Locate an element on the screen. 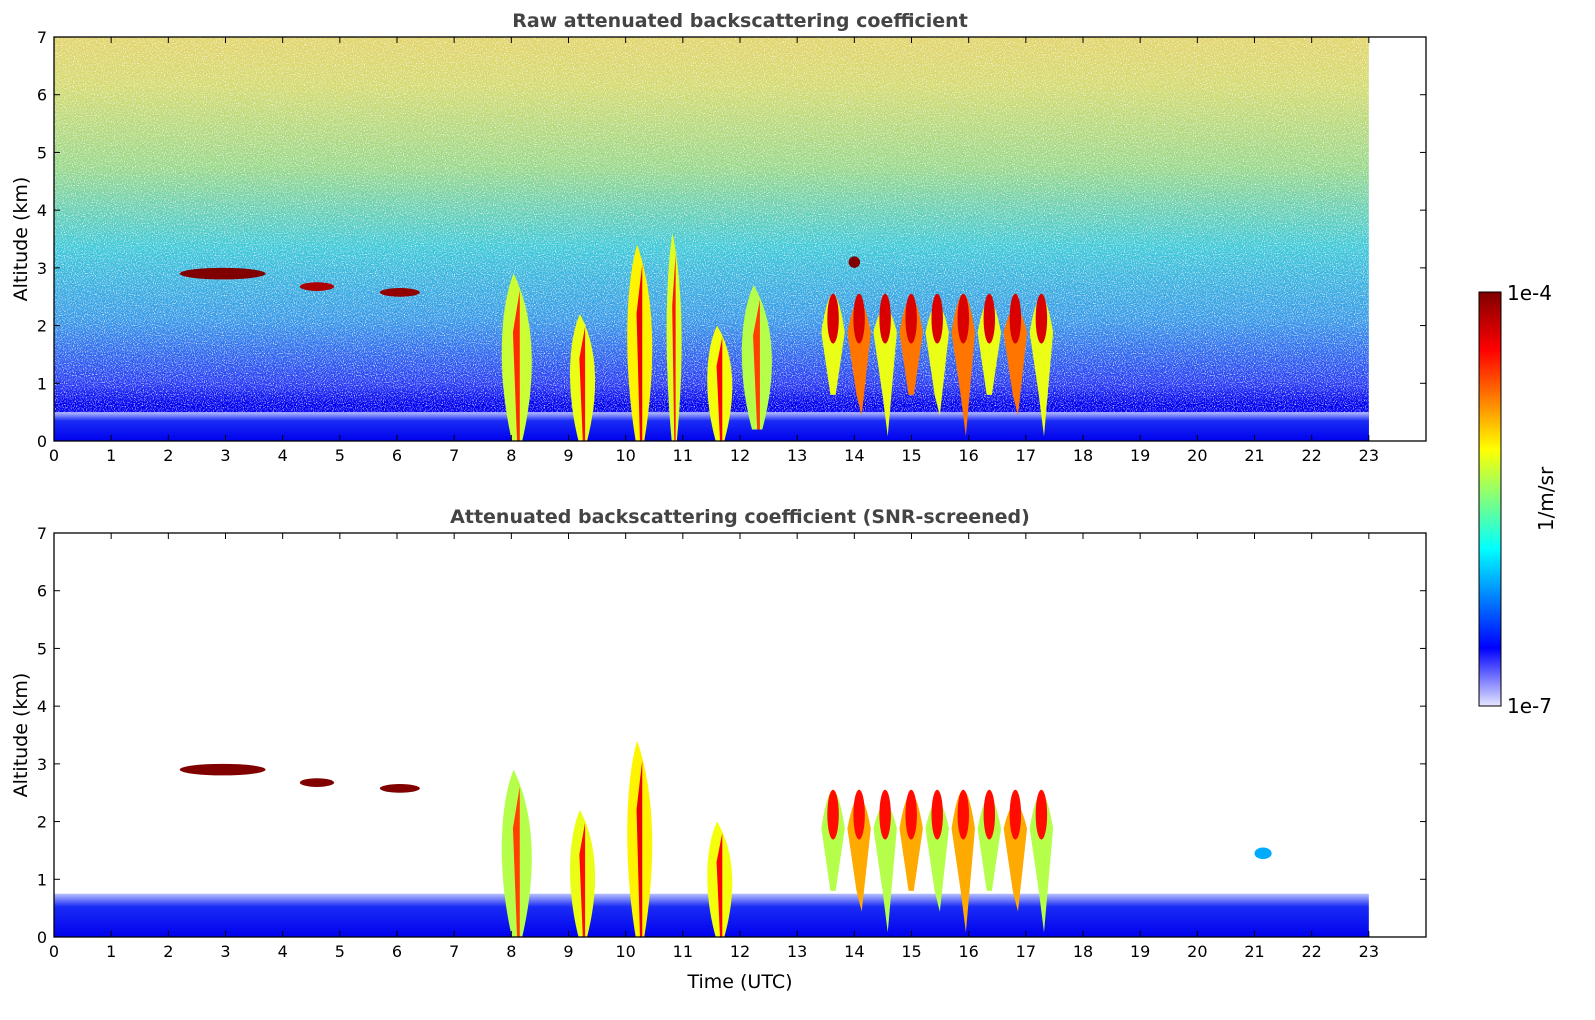 The image size is (1595, 1020). x-tick-label: 7 is located at coordinates (454, 455).